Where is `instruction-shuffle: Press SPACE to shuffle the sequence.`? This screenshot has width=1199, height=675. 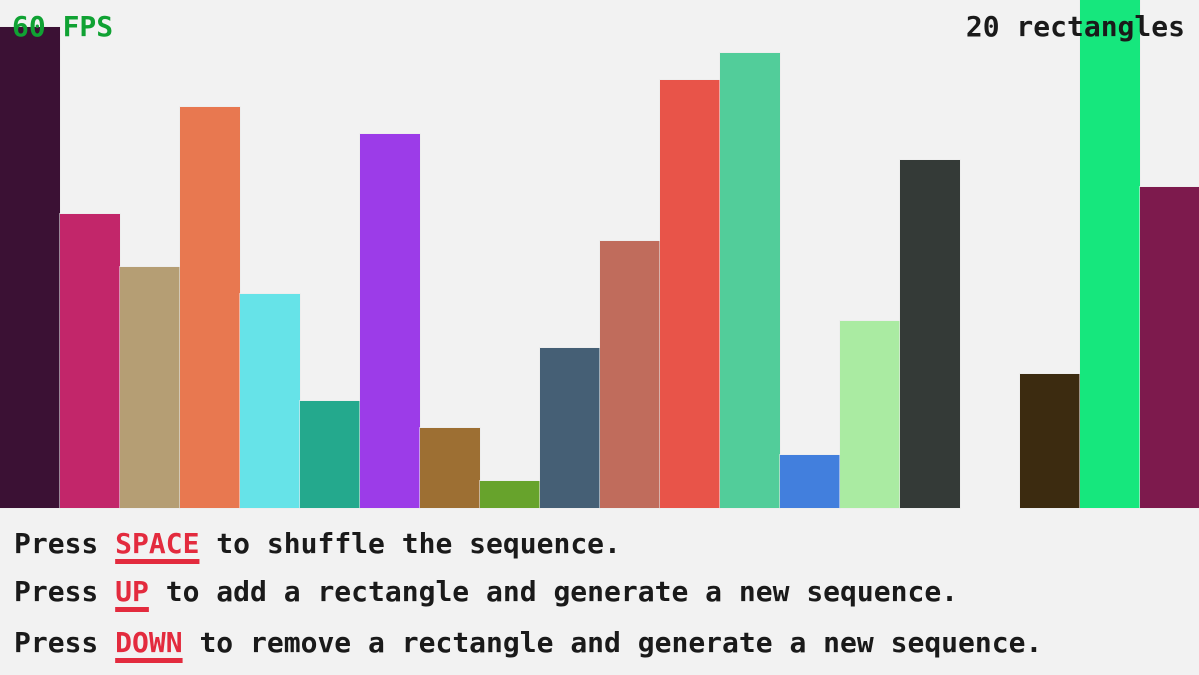 instruction-shuffle: Press SPACE to shuffle the sequence. is located at coordinates (317, 544).